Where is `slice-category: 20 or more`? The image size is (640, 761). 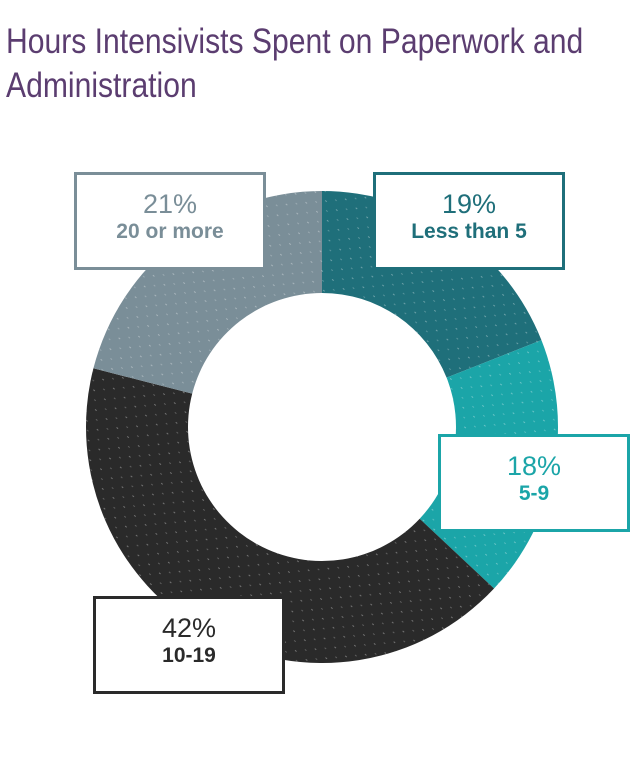
slice-category: 20 or more is located at coordinates (170, 231).